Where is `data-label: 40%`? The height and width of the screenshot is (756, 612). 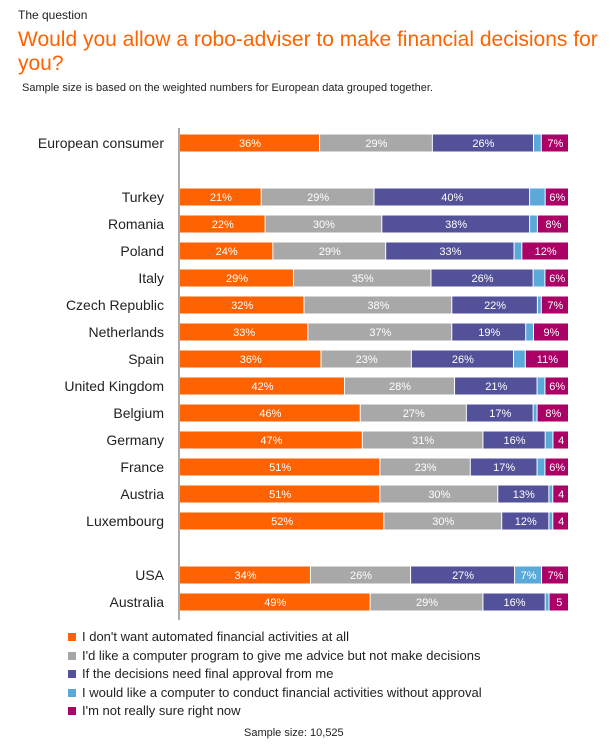
data-label: 40% is located at coordinates (452, 198).